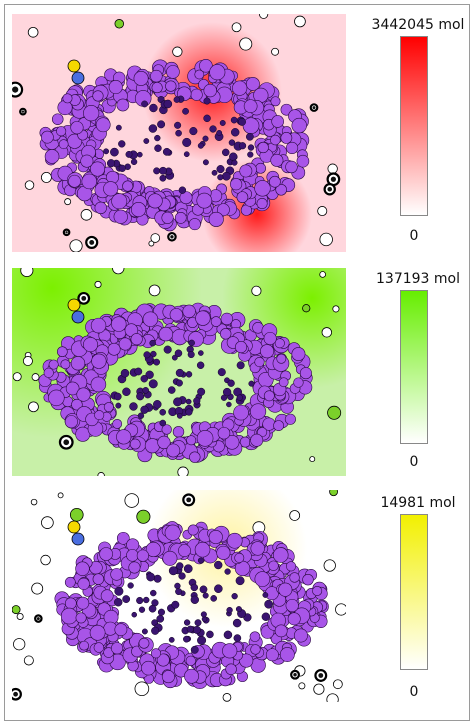 The image size is (474, 725). I want to click on colorbar-max-label-red: 3442045 mol, so click(418, 25).